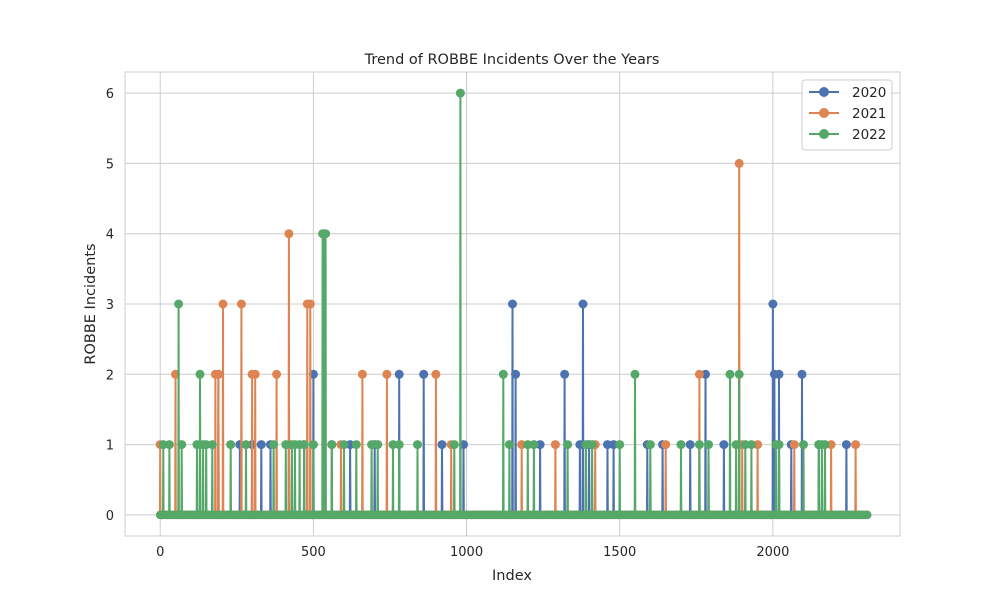 This screenshot has height=600, width=1000. I want to click on chart-title: Trend of ROBBE Incidents Over the Years, so click(512, 60).